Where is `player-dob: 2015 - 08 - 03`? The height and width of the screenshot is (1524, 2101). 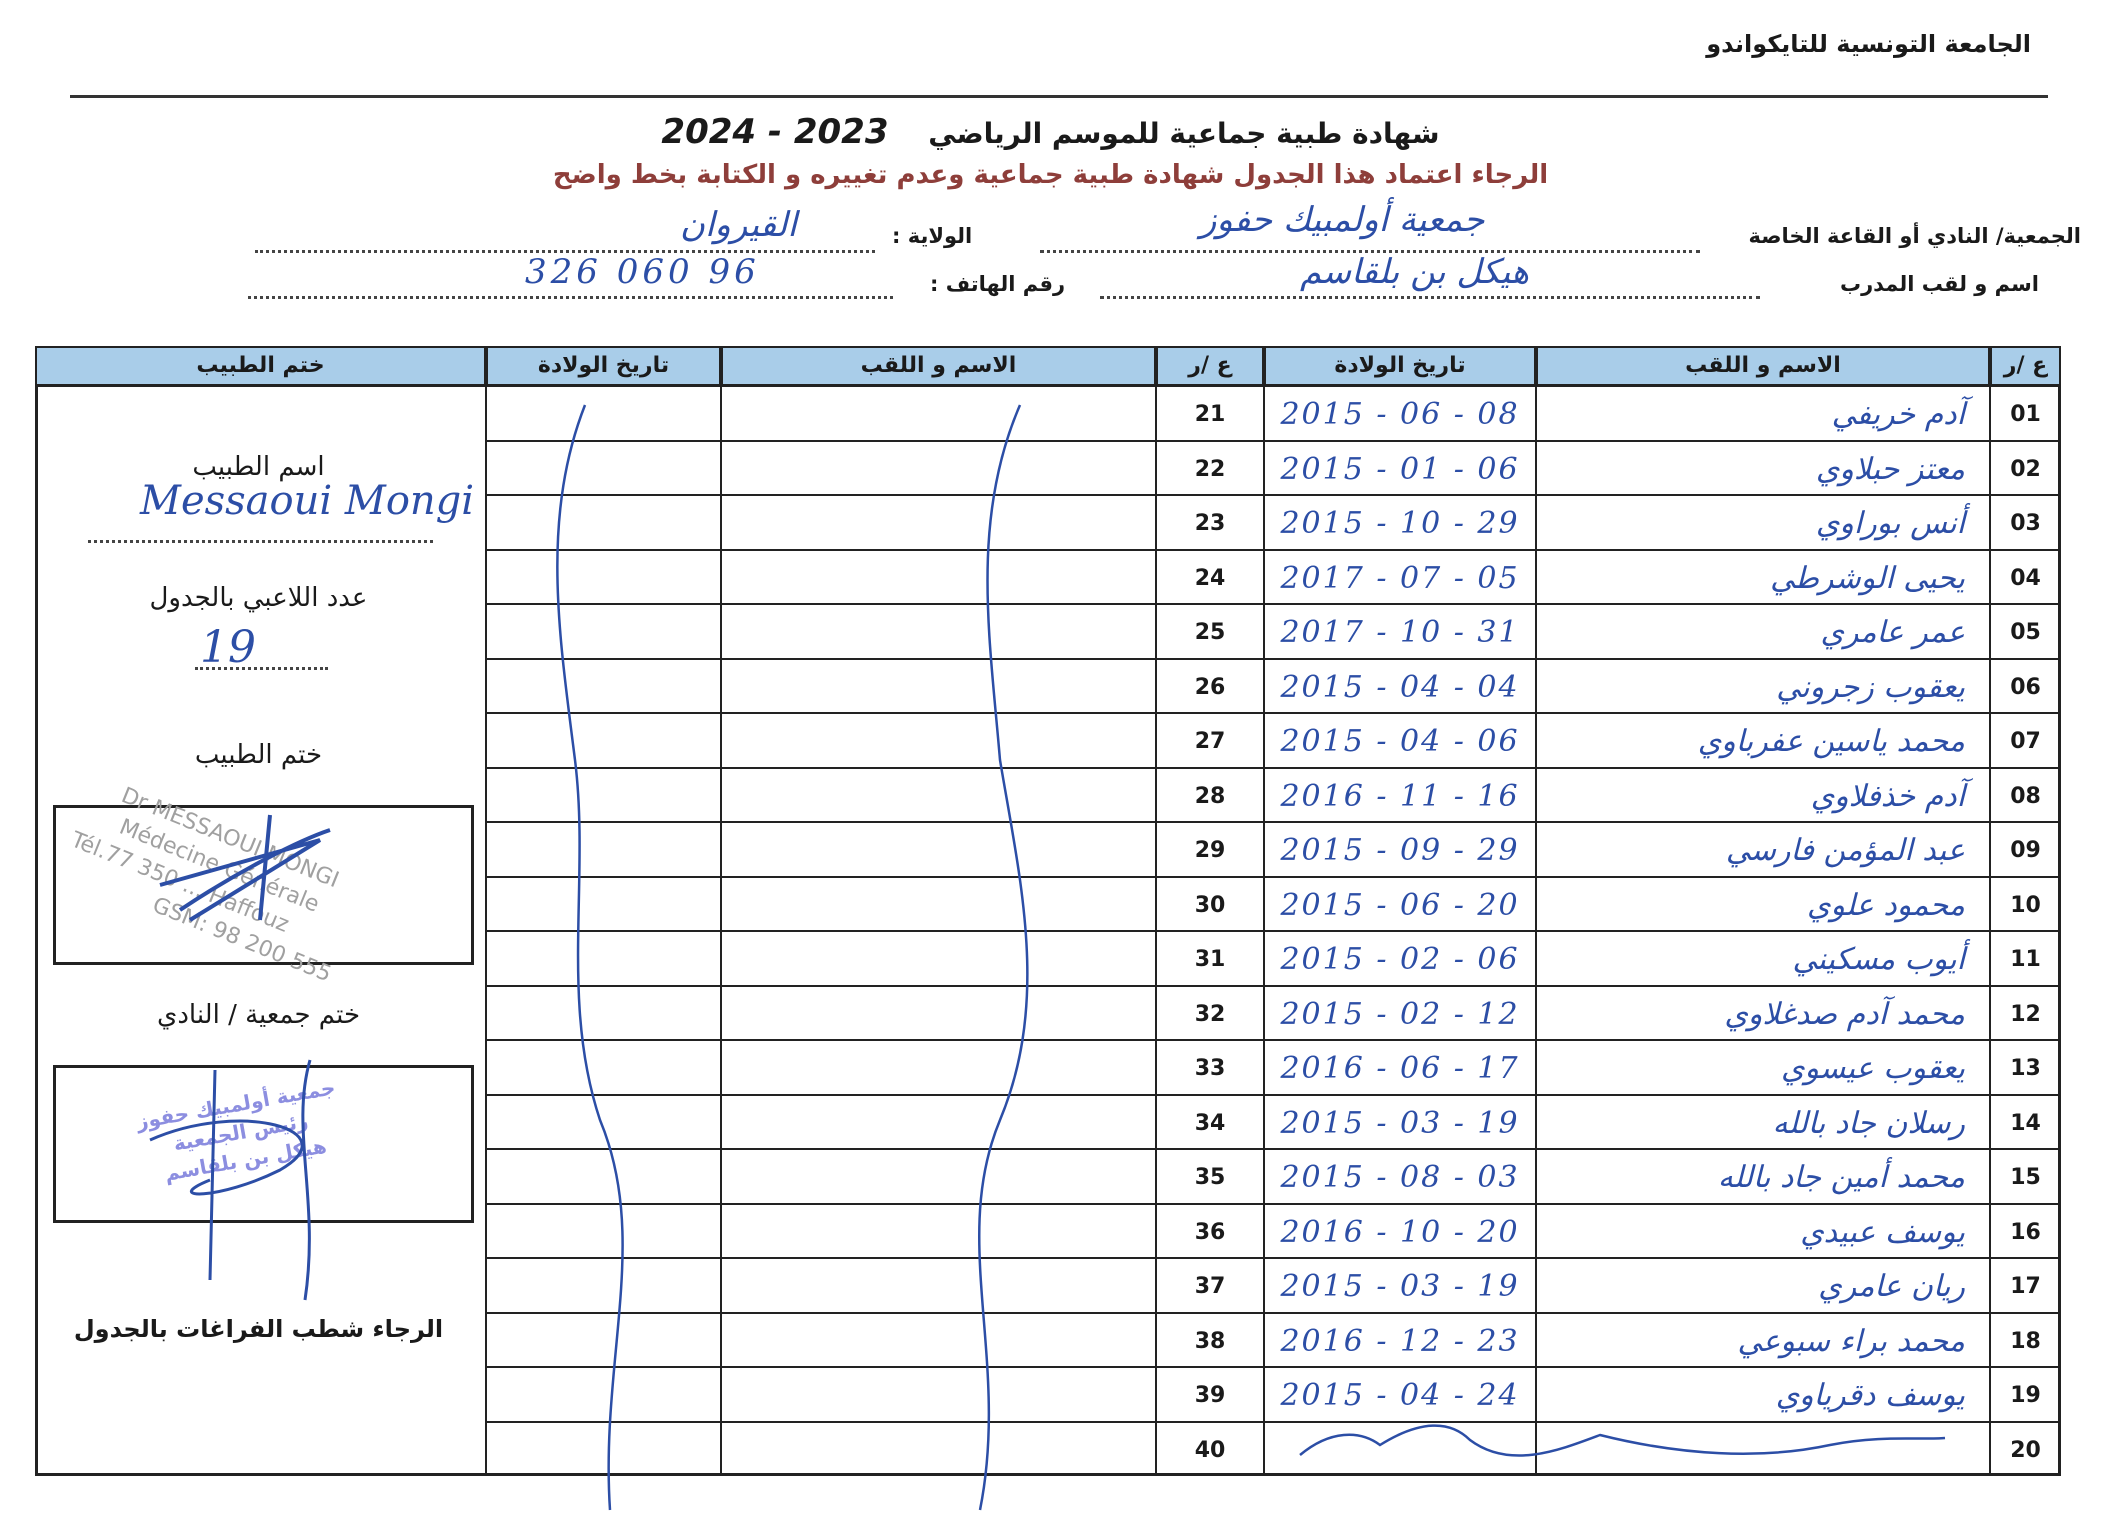 player-dob: 2015 - 08 - 03 is located at coordinates (1400, 1176).